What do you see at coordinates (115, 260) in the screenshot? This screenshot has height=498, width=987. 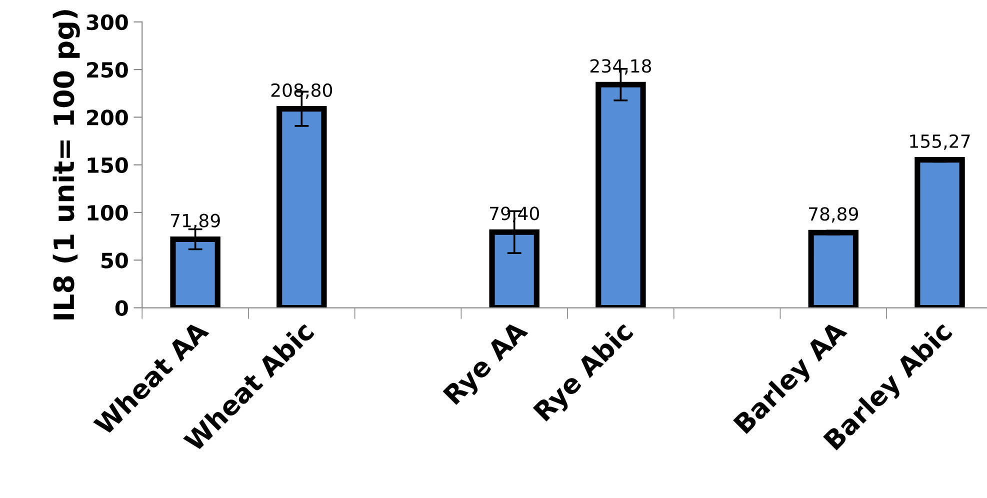 I see `y-tick-label: 50` at bounding box center [115, 260].